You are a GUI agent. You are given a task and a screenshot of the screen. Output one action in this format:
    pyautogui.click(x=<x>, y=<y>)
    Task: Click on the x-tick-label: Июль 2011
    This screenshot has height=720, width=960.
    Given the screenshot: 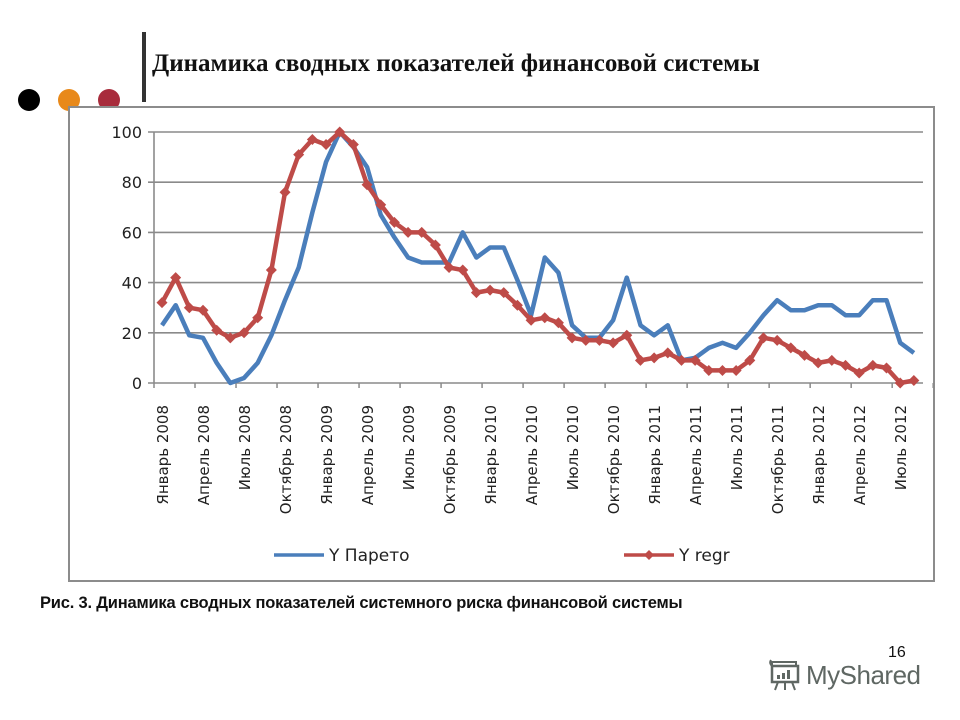 What is the action you would take?
    pyautogui.click(x=737, y=447)
    